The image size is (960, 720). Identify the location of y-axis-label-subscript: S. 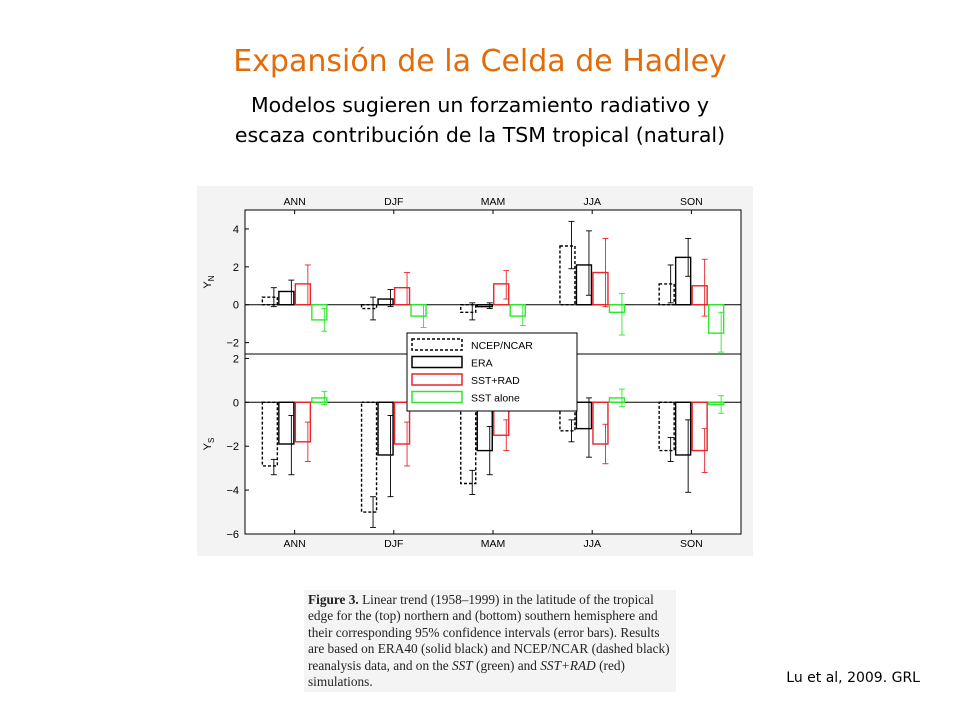
(211, 440).